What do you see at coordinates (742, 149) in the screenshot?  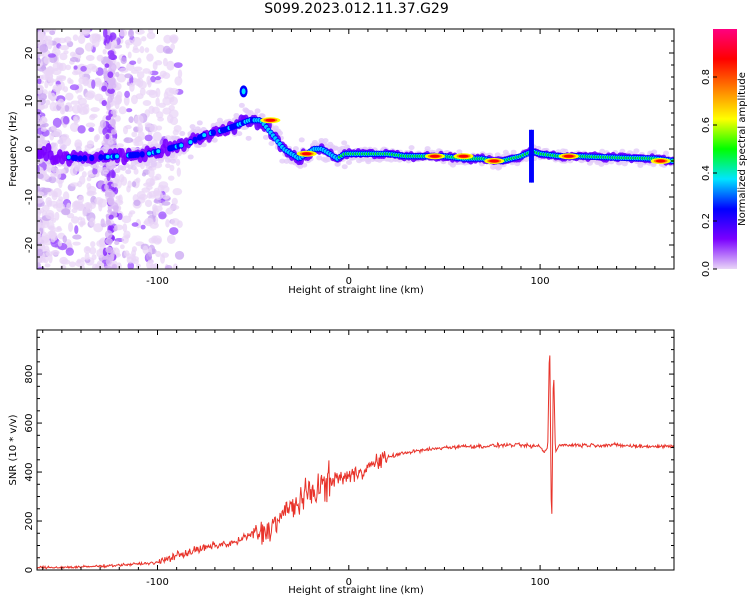 I see `colorbar-label: Normalized spectral amplitude` at bounding box center [742, 149].